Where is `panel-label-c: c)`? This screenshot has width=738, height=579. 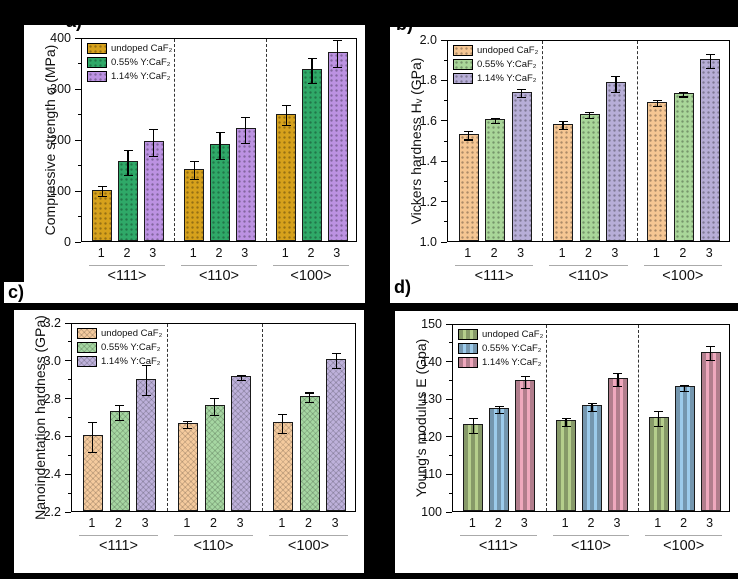 panel-label-c: c) is located at coordinates (22, 292).